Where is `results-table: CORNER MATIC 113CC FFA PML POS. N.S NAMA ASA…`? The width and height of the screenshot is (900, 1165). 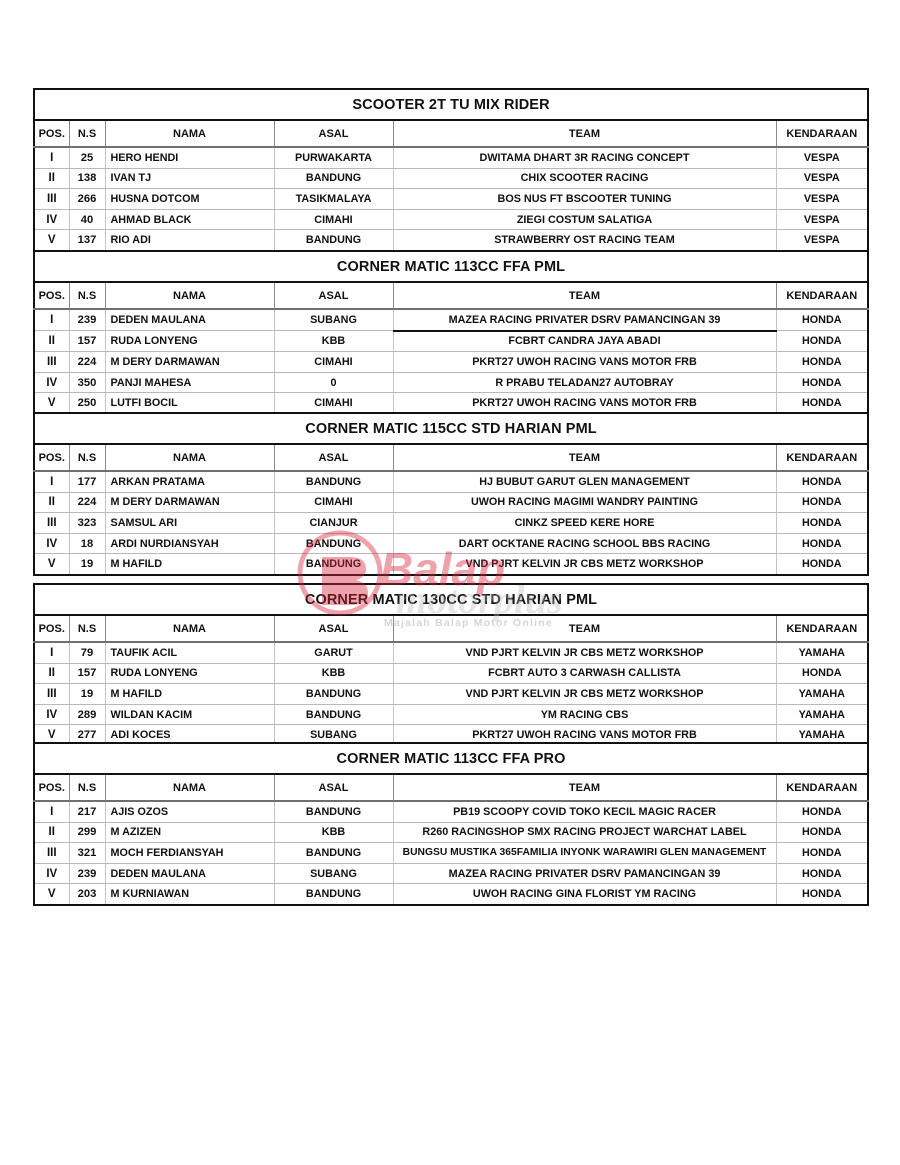 results-table: CORNER MATIC 113CC FFA PML POS. N.S NAMA ASA… is located at coordinates (451, 332).